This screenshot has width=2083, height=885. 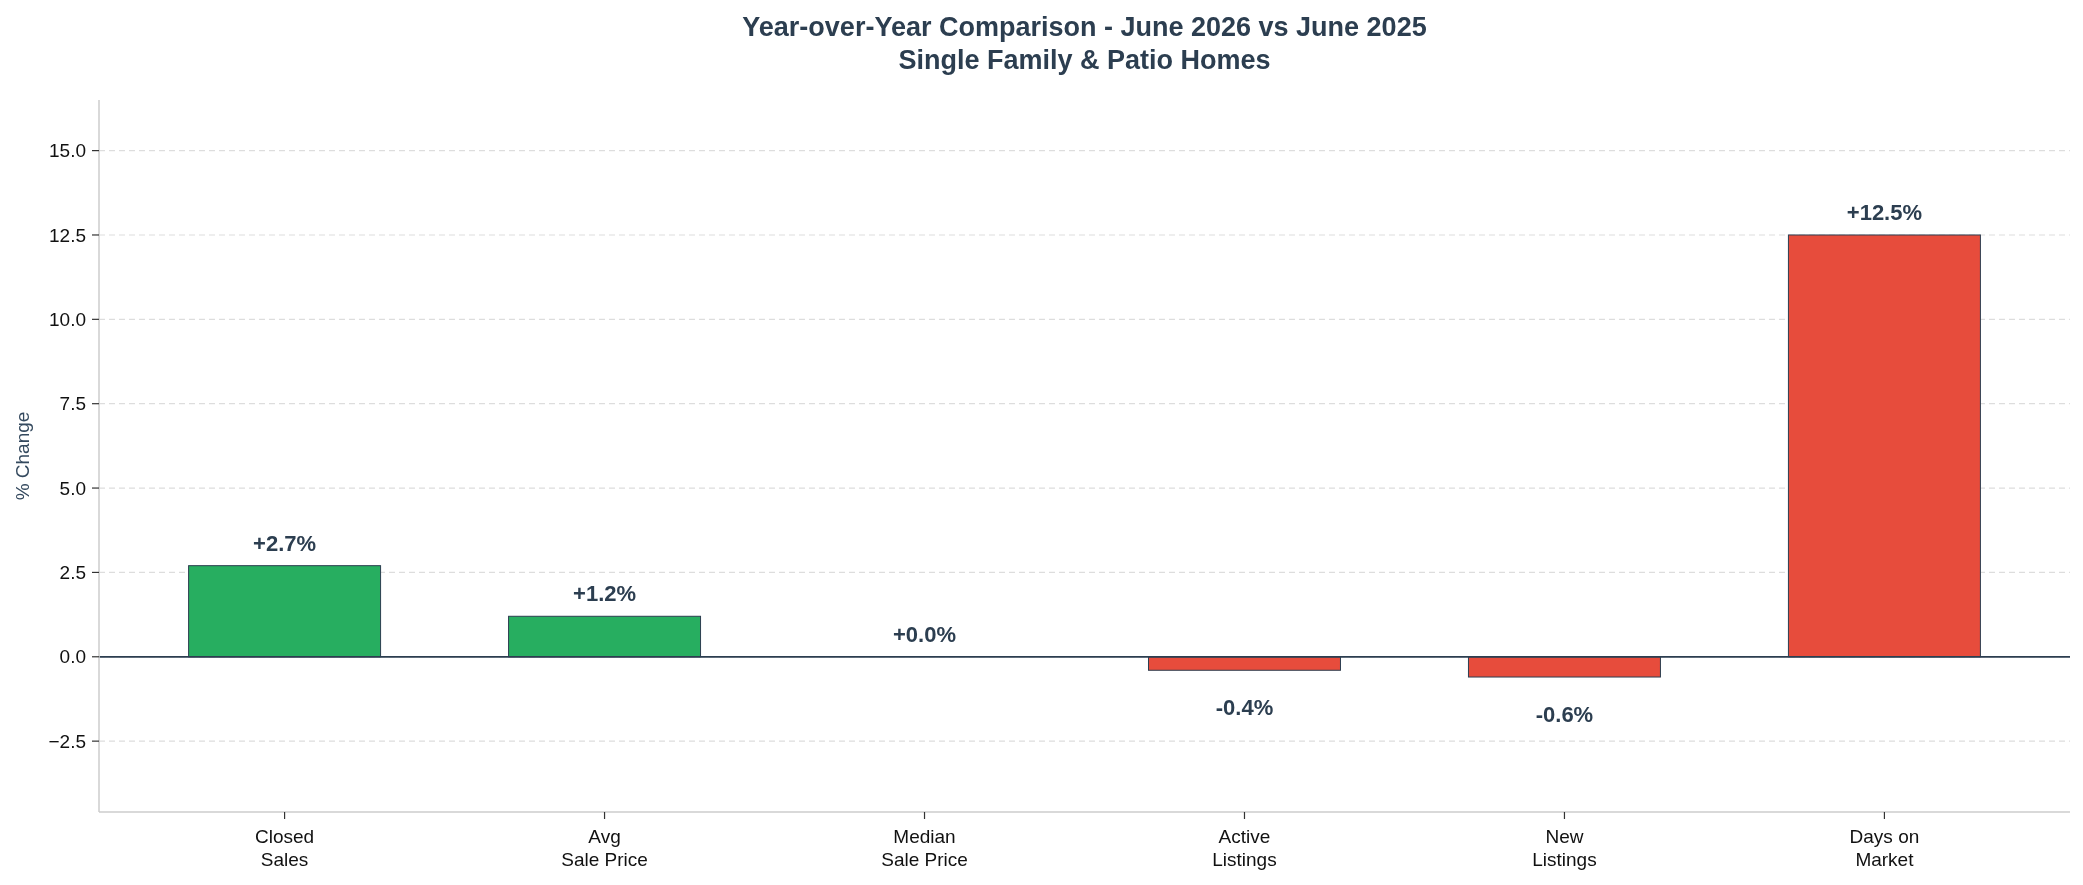 I want to click on y-tick-label: −2.5, so click(x=67, y=741).